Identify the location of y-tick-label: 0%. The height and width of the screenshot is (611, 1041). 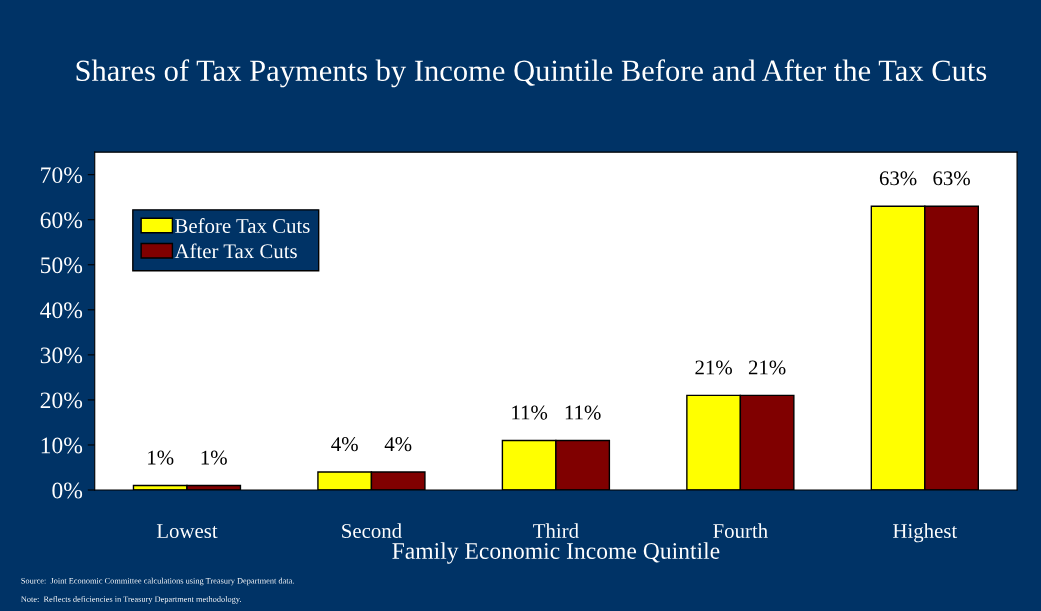
(67, 490).